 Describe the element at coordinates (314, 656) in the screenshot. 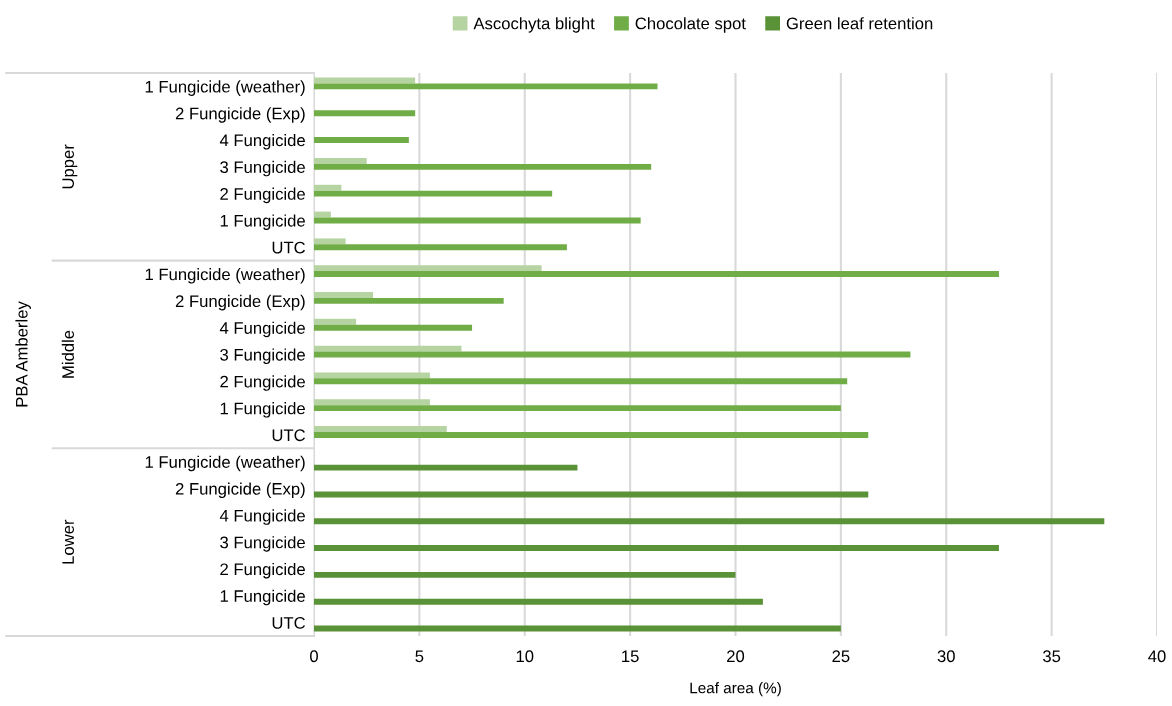

I see `x-tick-label: 0` at that location.